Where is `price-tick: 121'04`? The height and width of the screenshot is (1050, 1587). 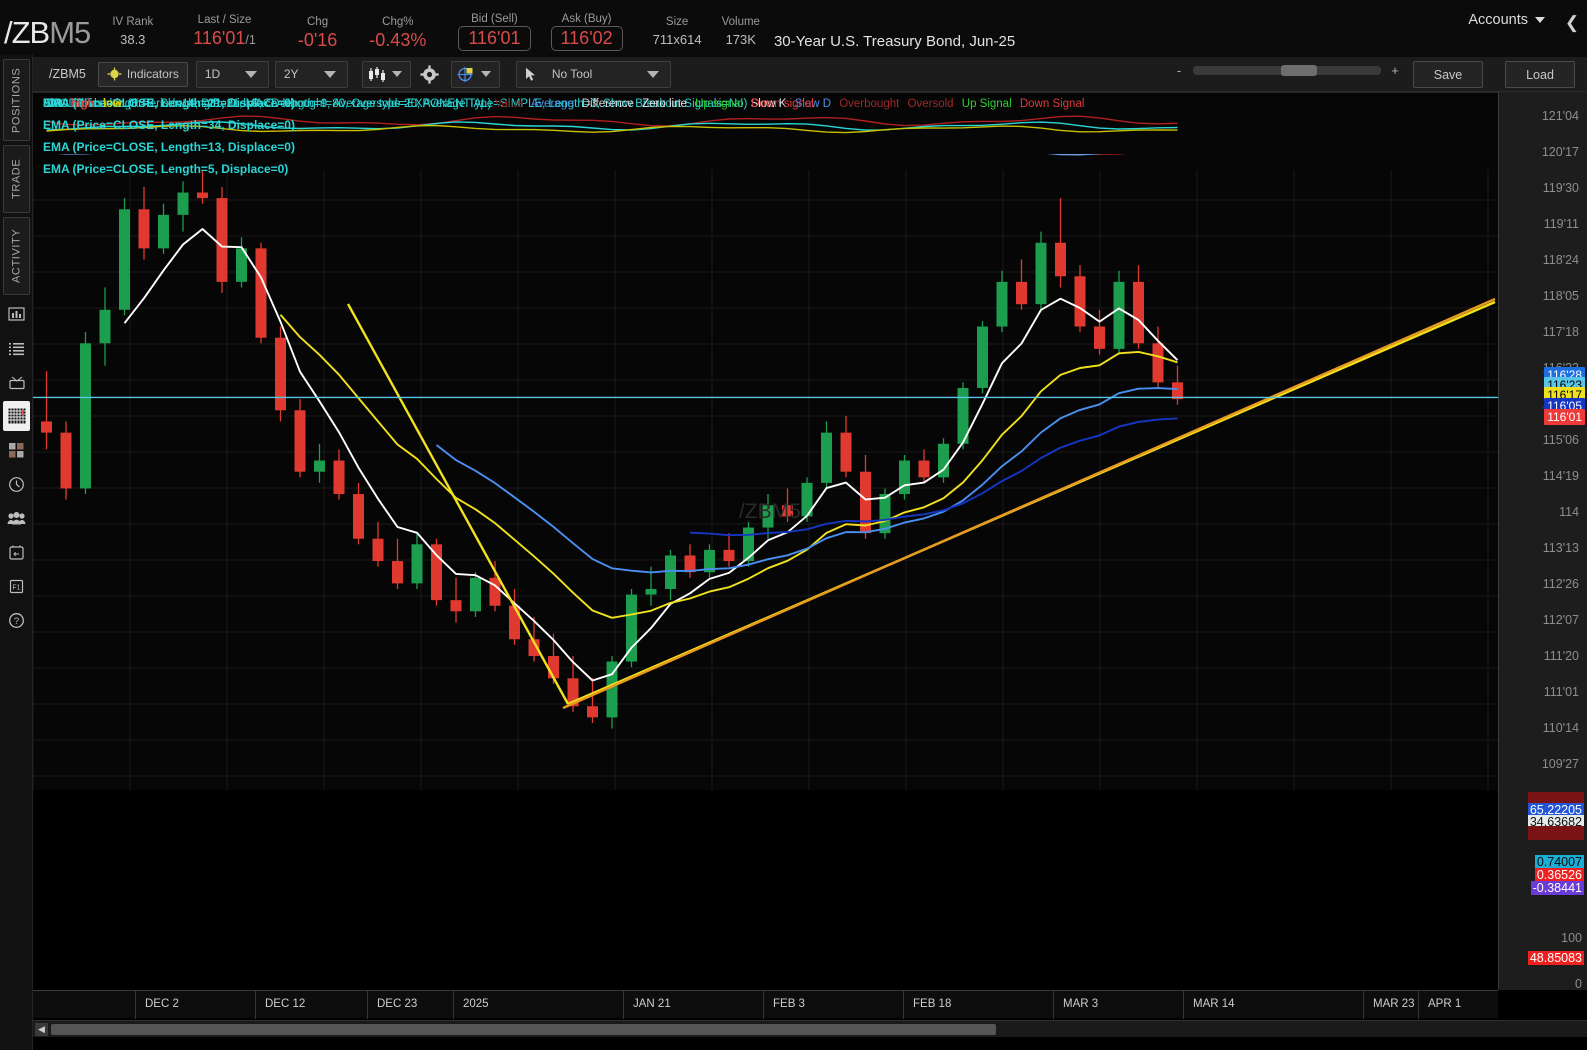
price-tick: 121'04 is located at coordinates (1560, 116).